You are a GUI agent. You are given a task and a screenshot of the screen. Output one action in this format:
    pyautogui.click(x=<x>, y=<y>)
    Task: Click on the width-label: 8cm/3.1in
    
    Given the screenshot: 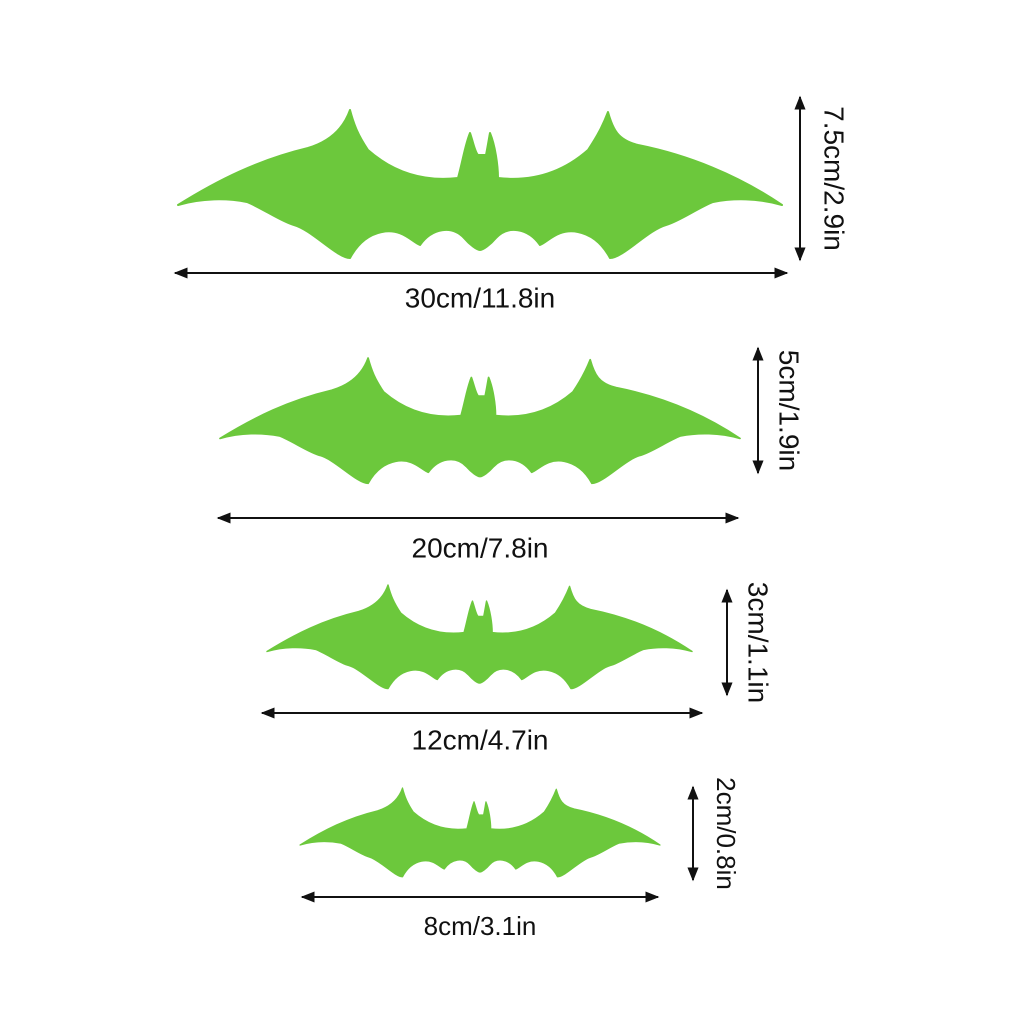 What is the action you would take?
    pyautogui.click(x=480, y=926)
    